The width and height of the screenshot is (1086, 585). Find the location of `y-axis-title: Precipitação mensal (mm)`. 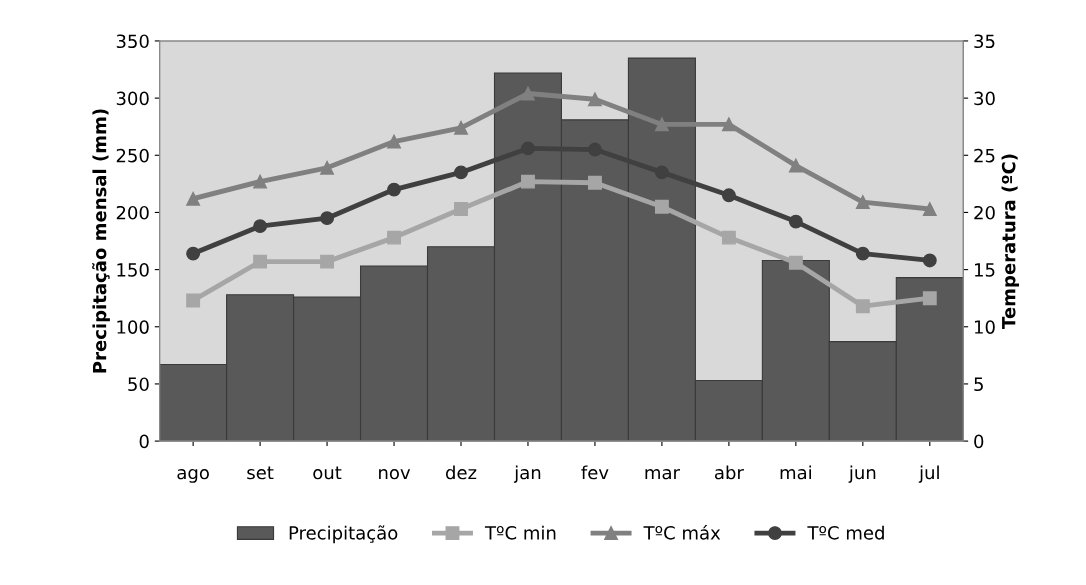

y-axis-title: Precipitação mensal (mm) is located at coordinates (101, 241).